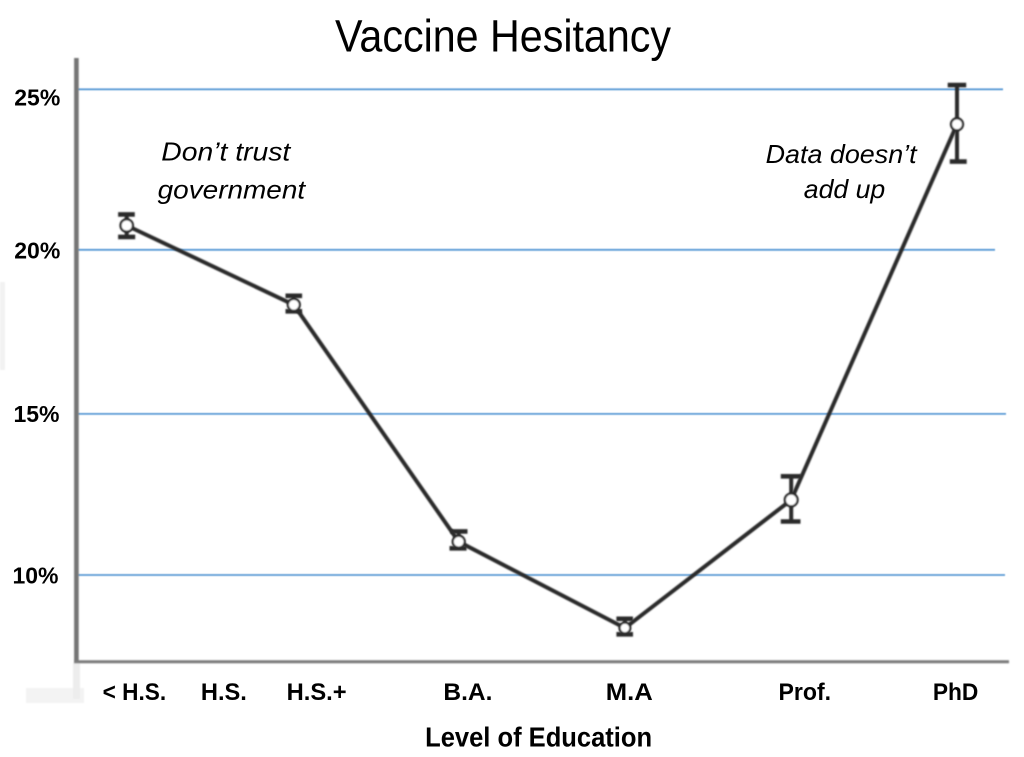 The height and width of the screenshot is (757, 1024). What do you see at coordinates (538, 736) in the screenshot?
I see `svg-text: Level of Education` at bounding box center [538, 736].